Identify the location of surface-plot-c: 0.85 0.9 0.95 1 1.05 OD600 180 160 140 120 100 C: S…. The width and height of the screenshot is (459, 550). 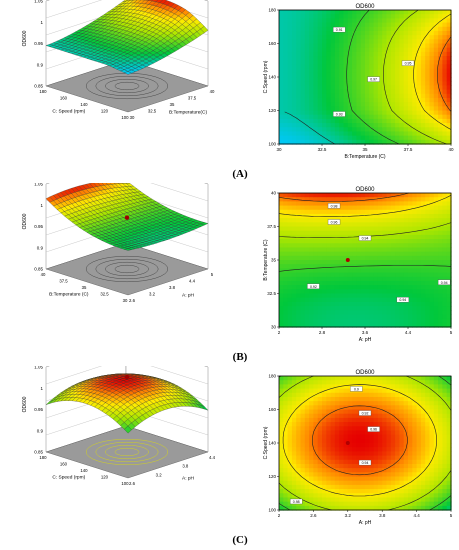
(119, 426).